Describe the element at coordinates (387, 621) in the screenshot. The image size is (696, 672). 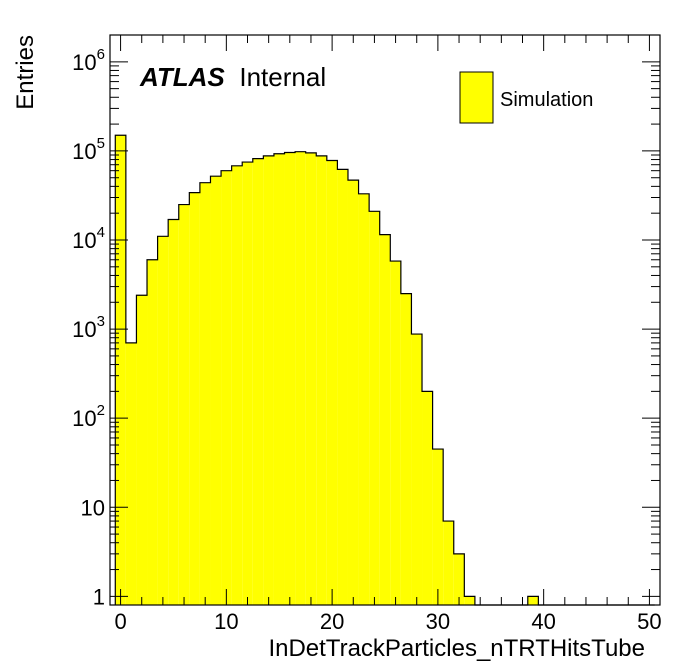
I see `x-tick-labels: 0 10 20 30 40 50` at that location.